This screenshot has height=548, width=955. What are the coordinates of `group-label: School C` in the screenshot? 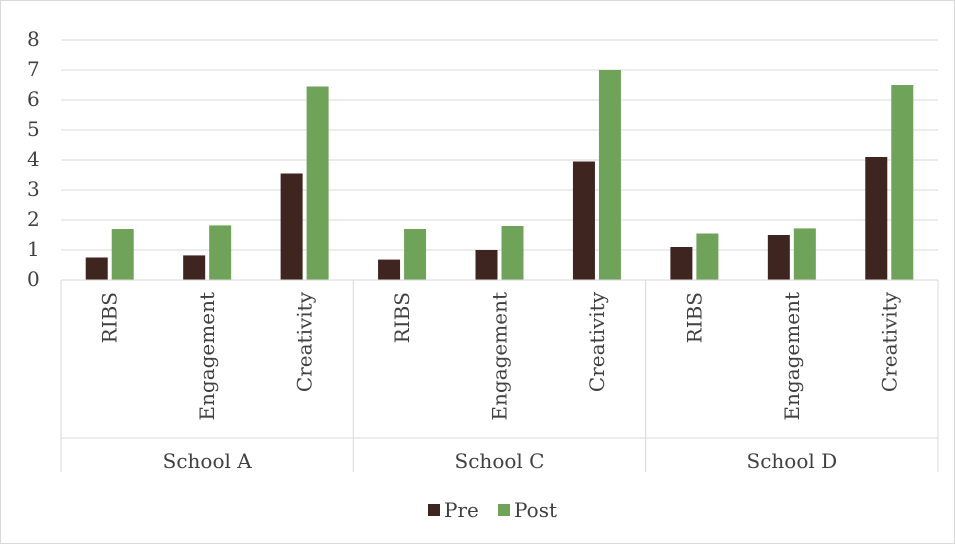 It's located at (500, 461).